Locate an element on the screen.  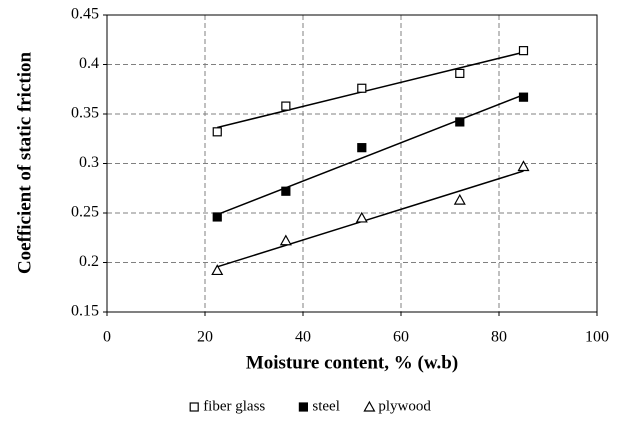
x-tick-label: 40 is located at coordinates (303, 337).